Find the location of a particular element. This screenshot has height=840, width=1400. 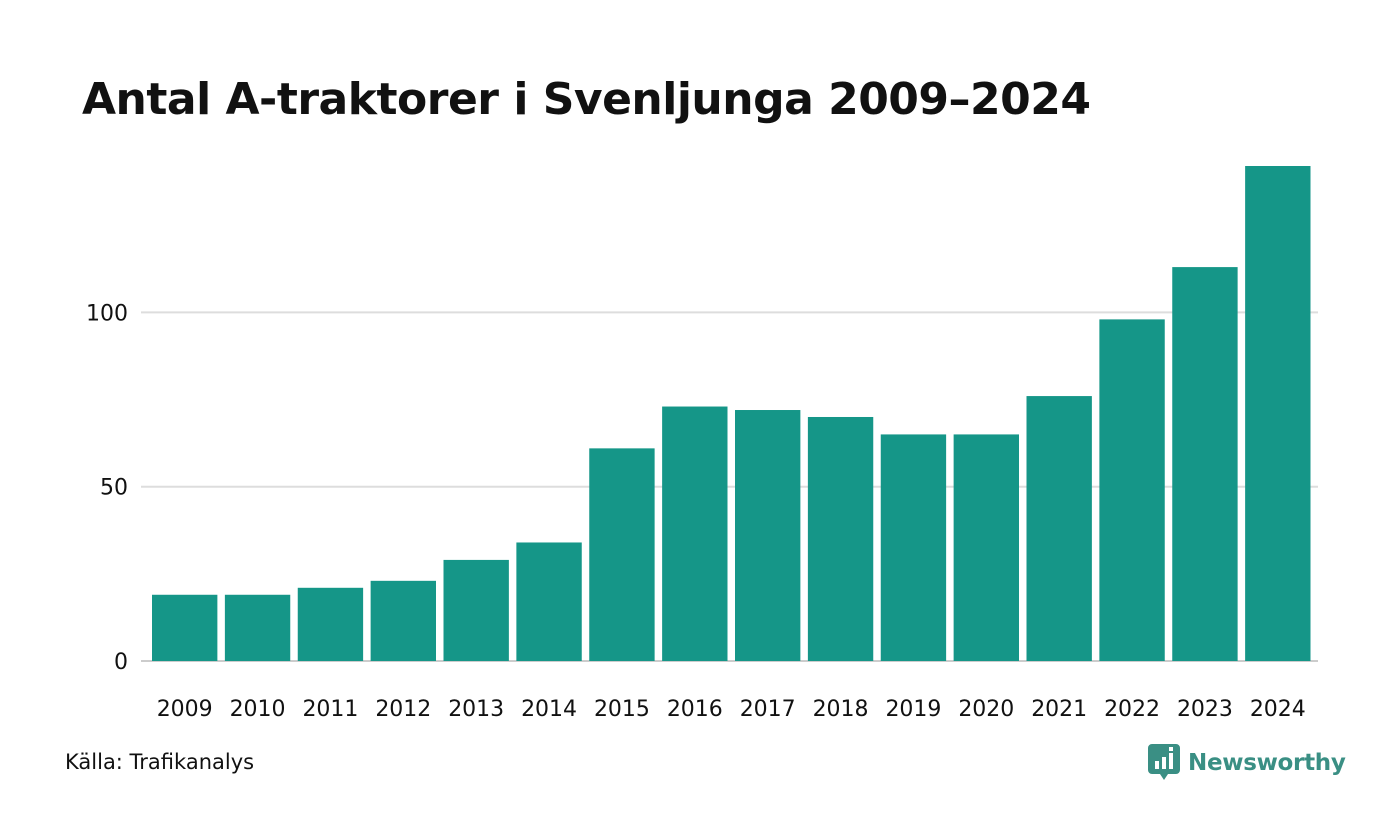

bar-2015 is located at coordinates (622, 554).